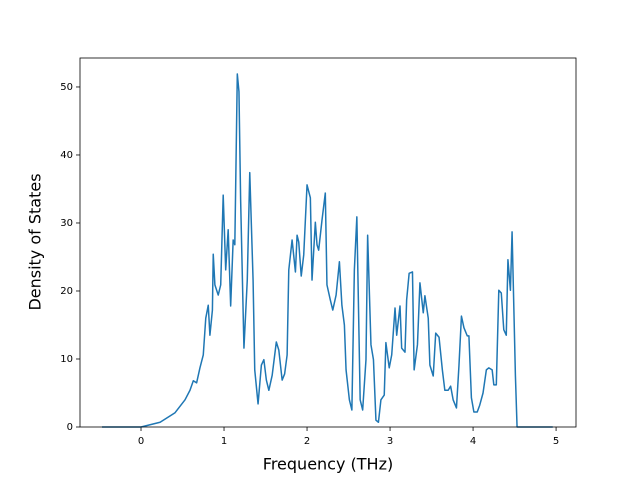  Describe the element at coordinates (66, 223) in the screenshot. I see `y-tick-label: 30` at that location.